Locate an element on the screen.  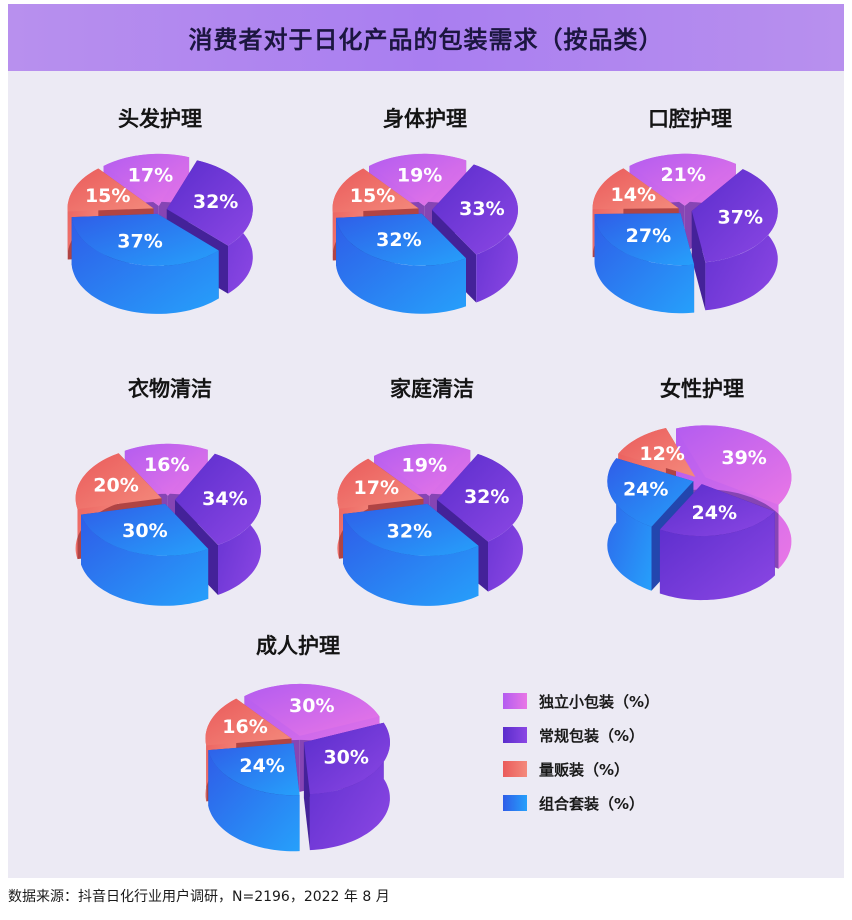
slice-label: 27% is located at coordinates (648, 236).